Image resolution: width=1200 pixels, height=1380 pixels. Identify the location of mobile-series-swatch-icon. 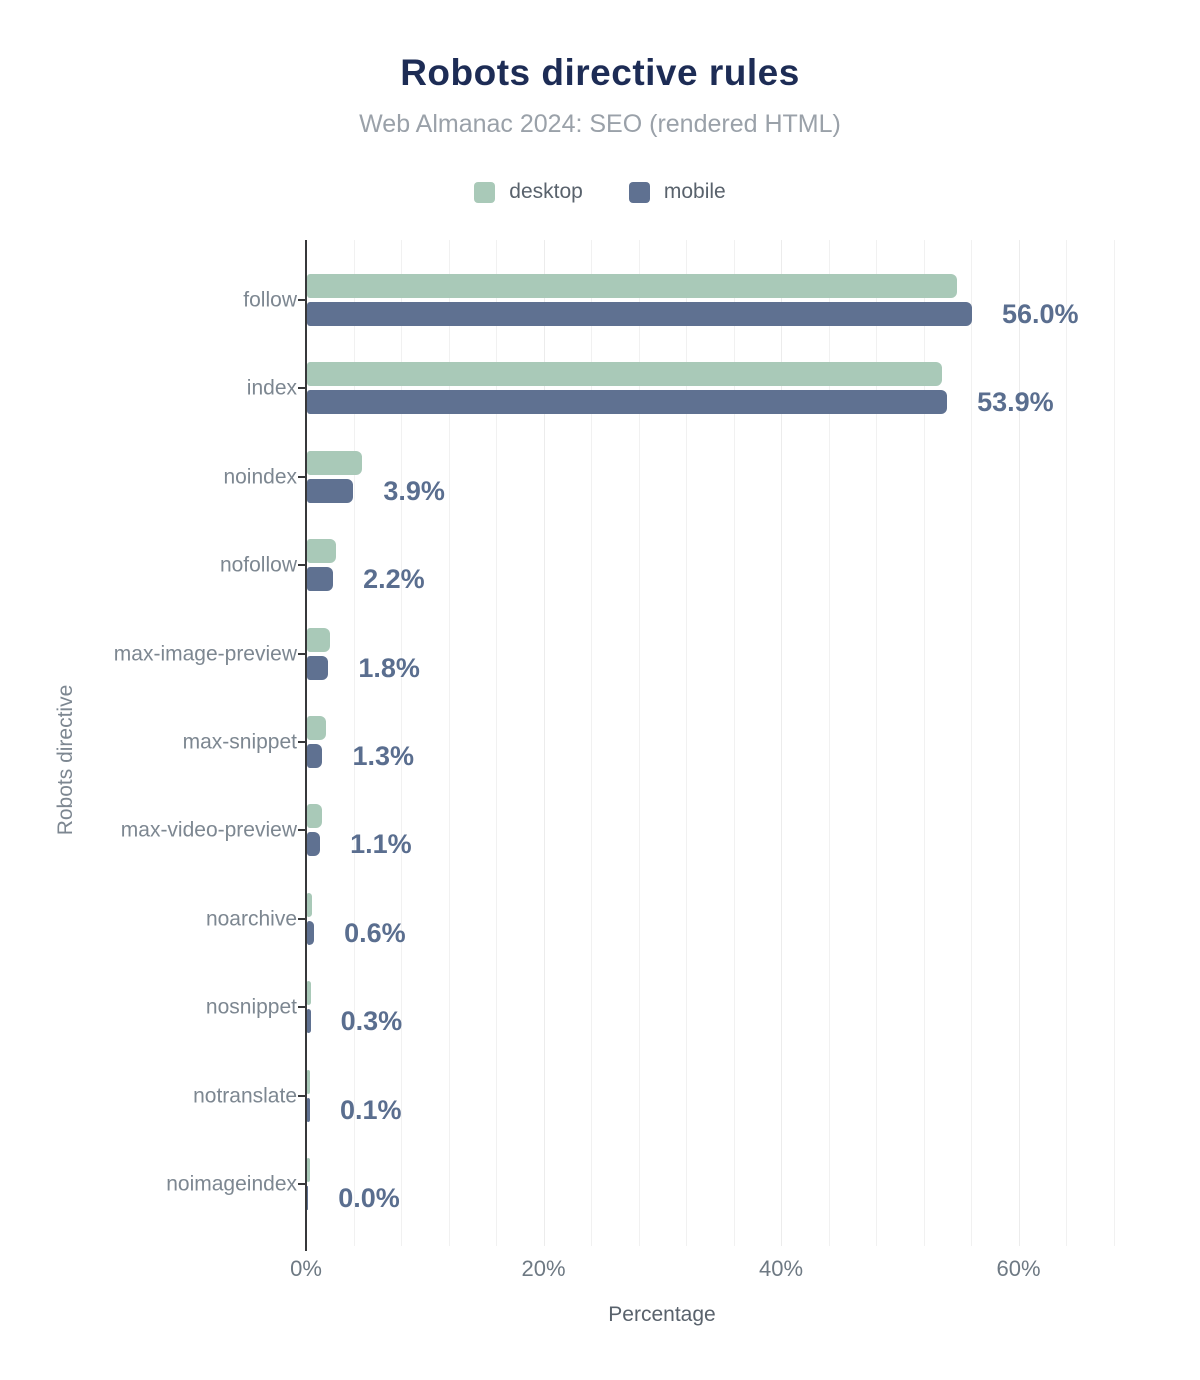
(639, 192).